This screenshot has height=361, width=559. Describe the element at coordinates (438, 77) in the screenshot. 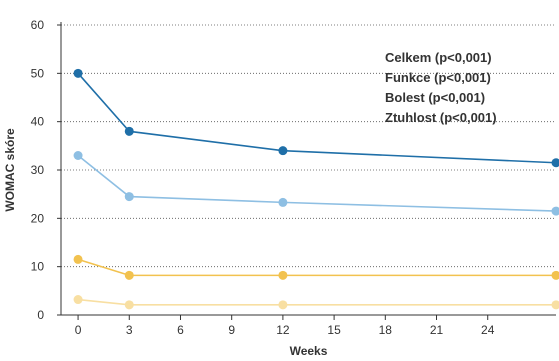

I see `legend-entry: Funkce (p<0,001)` at that location.